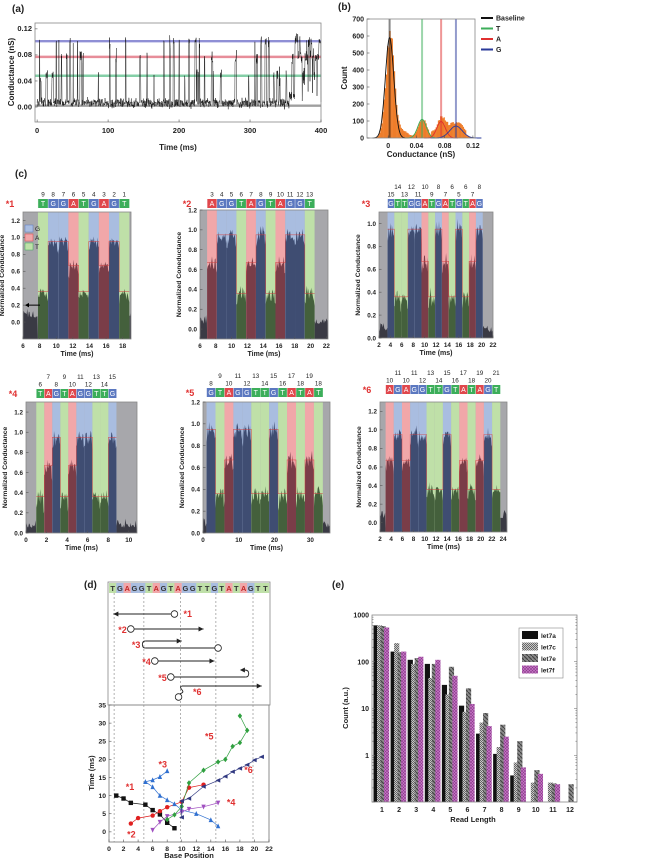 The image size is (659, 862). I want to click on series-2-point, so click(131, 823).